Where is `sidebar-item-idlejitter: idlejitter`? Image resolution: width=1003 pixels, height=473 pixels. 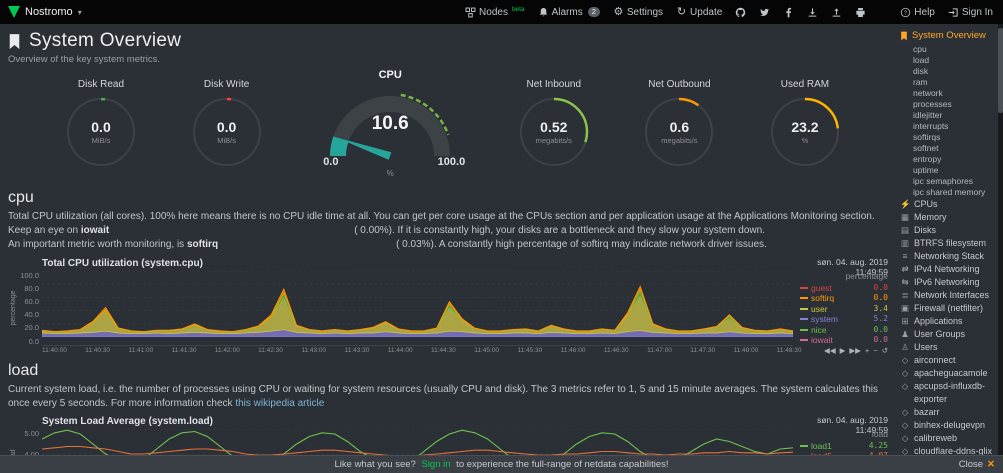
sidebar-item-idlejitter: idlejitter is located at coordinates (928, 115).